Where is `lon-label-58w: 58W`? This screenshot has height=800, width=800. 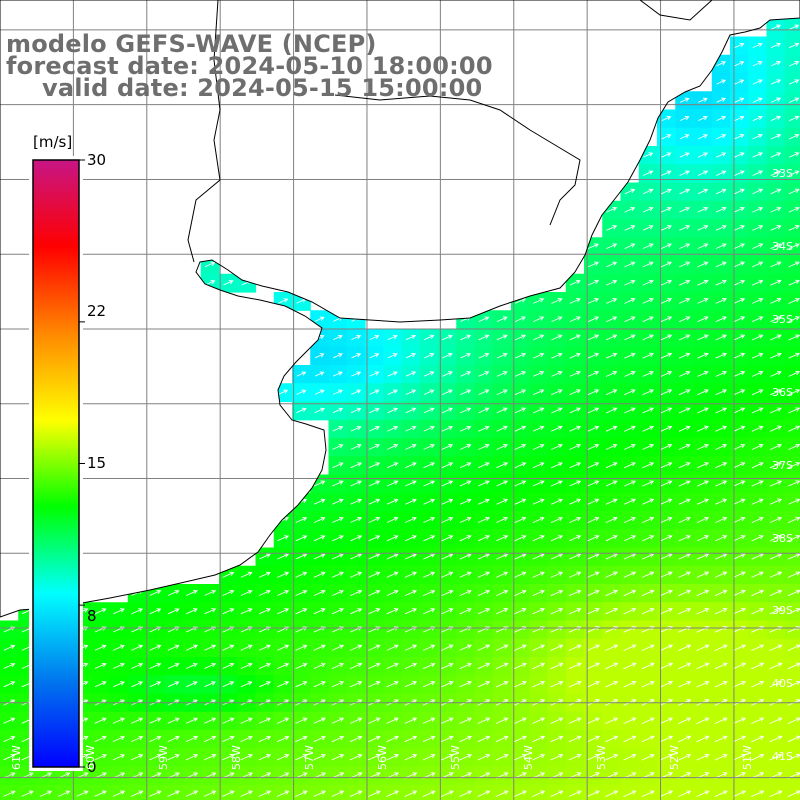 lon-label-58w: 58W is located at coordinates (236, 757).